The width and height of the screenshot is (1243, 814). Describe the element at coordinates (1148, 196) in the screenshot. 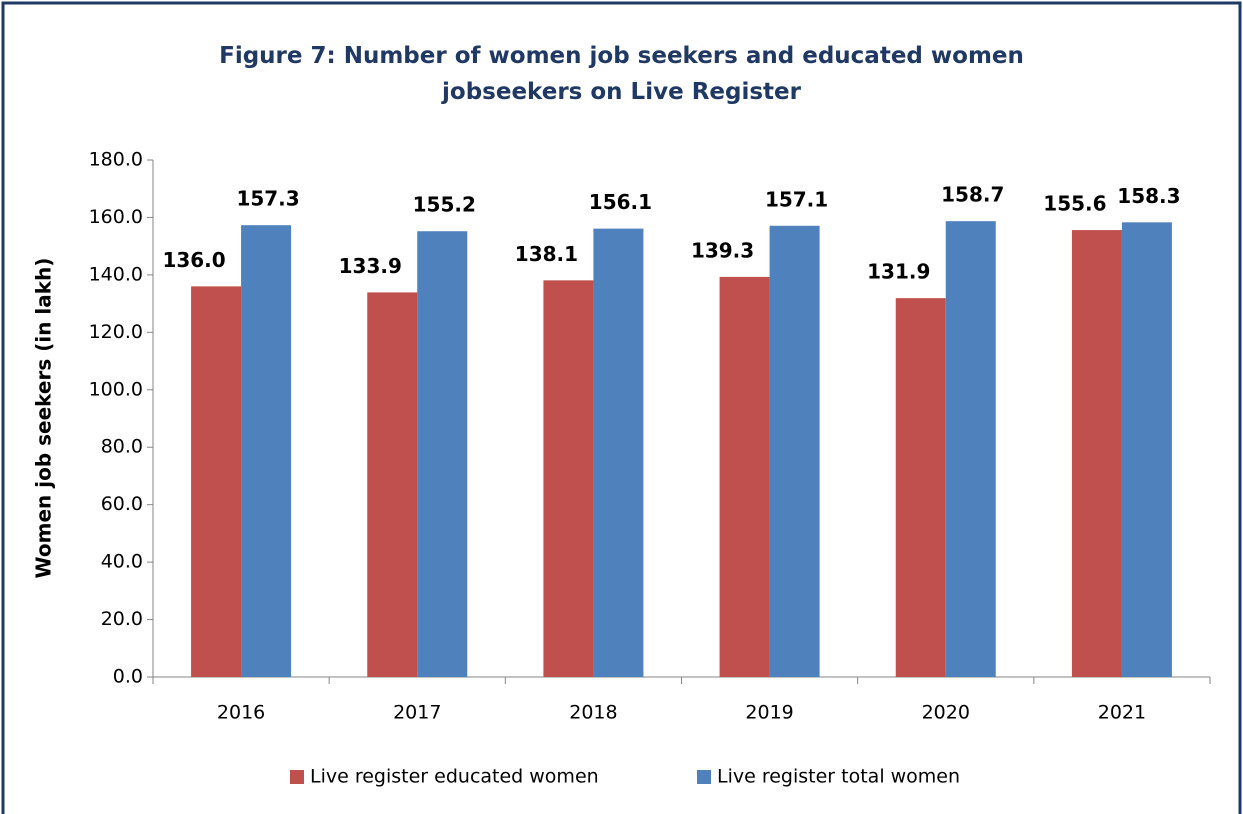

I see `data-label: 158.3` at that location.